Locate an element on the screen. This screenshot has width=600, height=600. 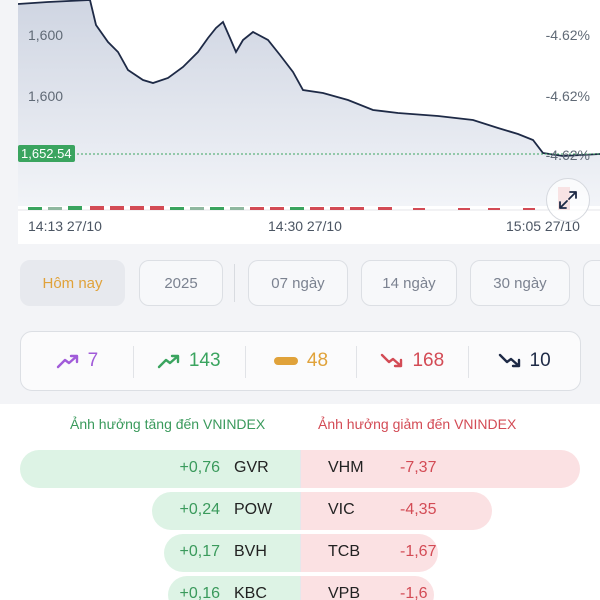
impact-row: +0,24 POW VIC -4,35 is located at coordinates (301, 511).